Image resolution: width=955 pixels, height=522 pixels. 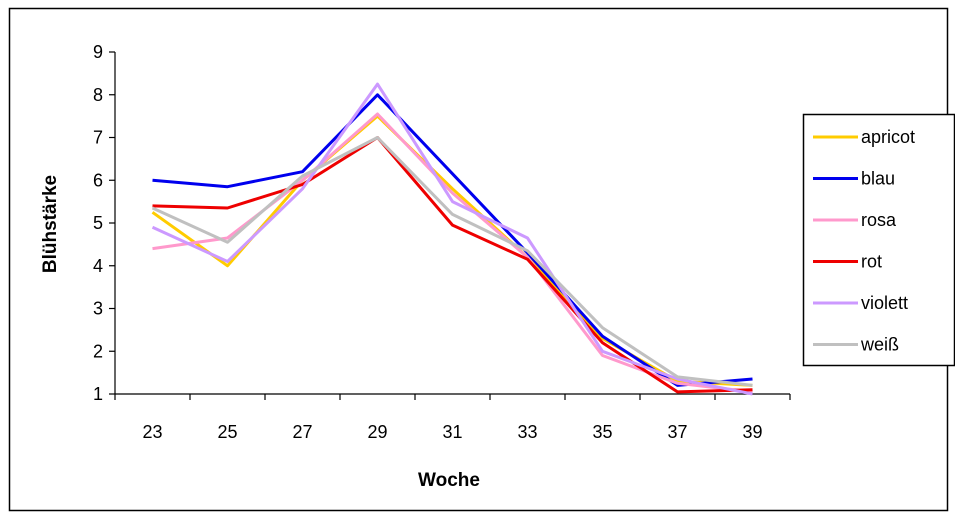 What do you see at coordinates (884, 303) in the screenshot?
I see `legend-label-violett: violett` at bounding box center [884, 303].